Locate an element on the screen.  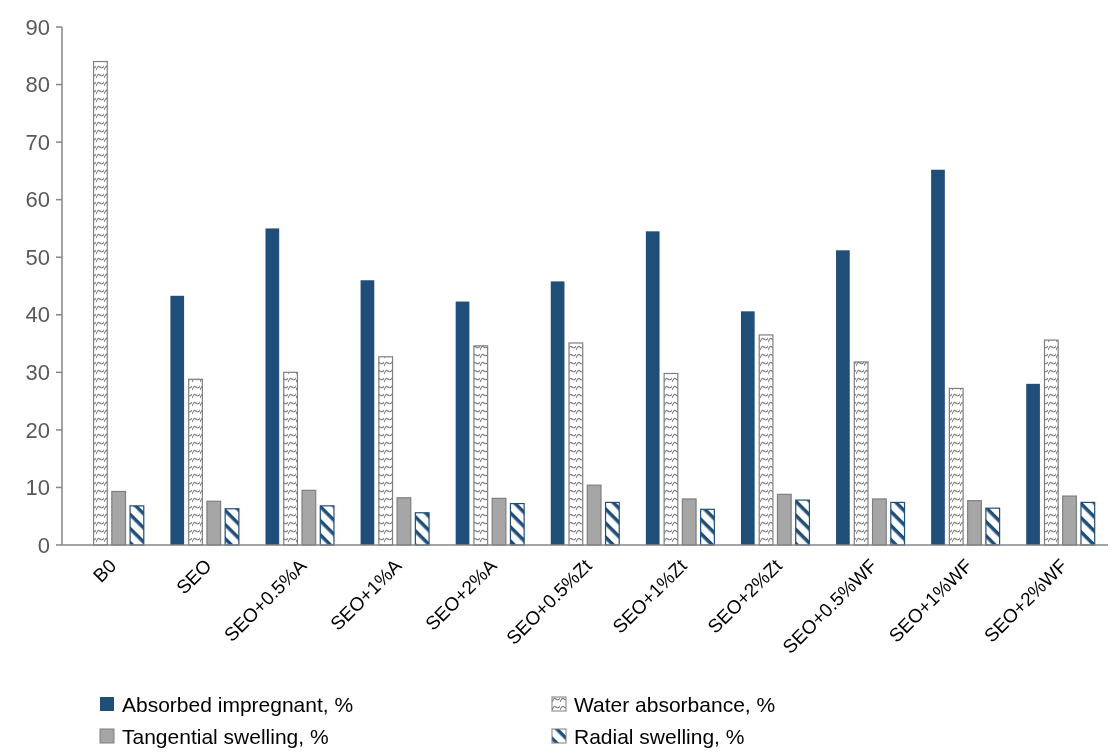
legend-label: Tangential swelling, % is located at coordinates (225, 737).